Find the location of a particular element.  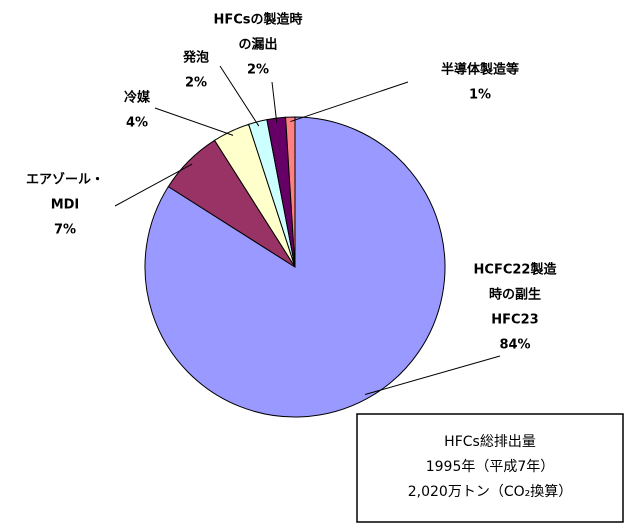

slice-label: HFC23 is located at coordinates (514, 320).